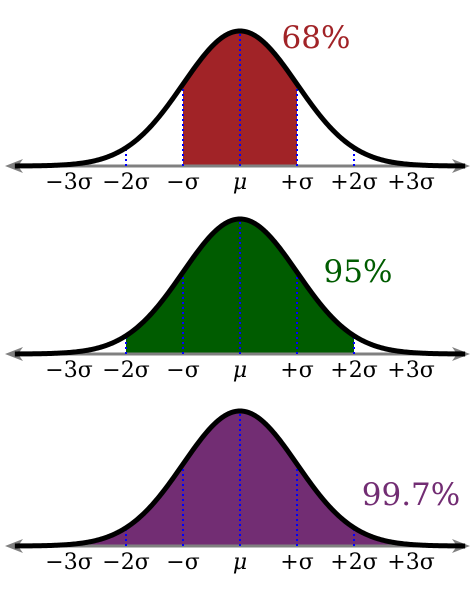  I want to click on percent-label: 95%, so click(358, 272).